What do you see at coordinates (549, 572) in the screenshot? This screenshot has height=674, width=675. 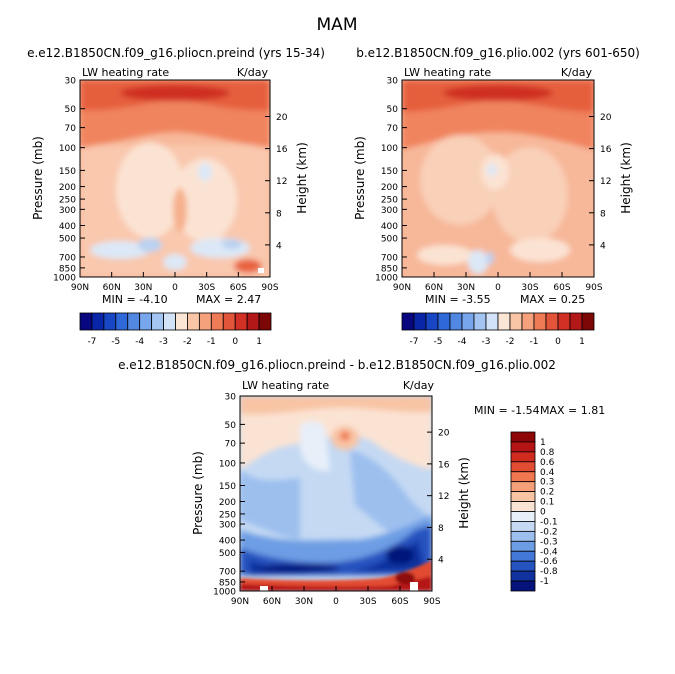 I see `colorbar-label: -0.8` at bounding box center [549, 572].